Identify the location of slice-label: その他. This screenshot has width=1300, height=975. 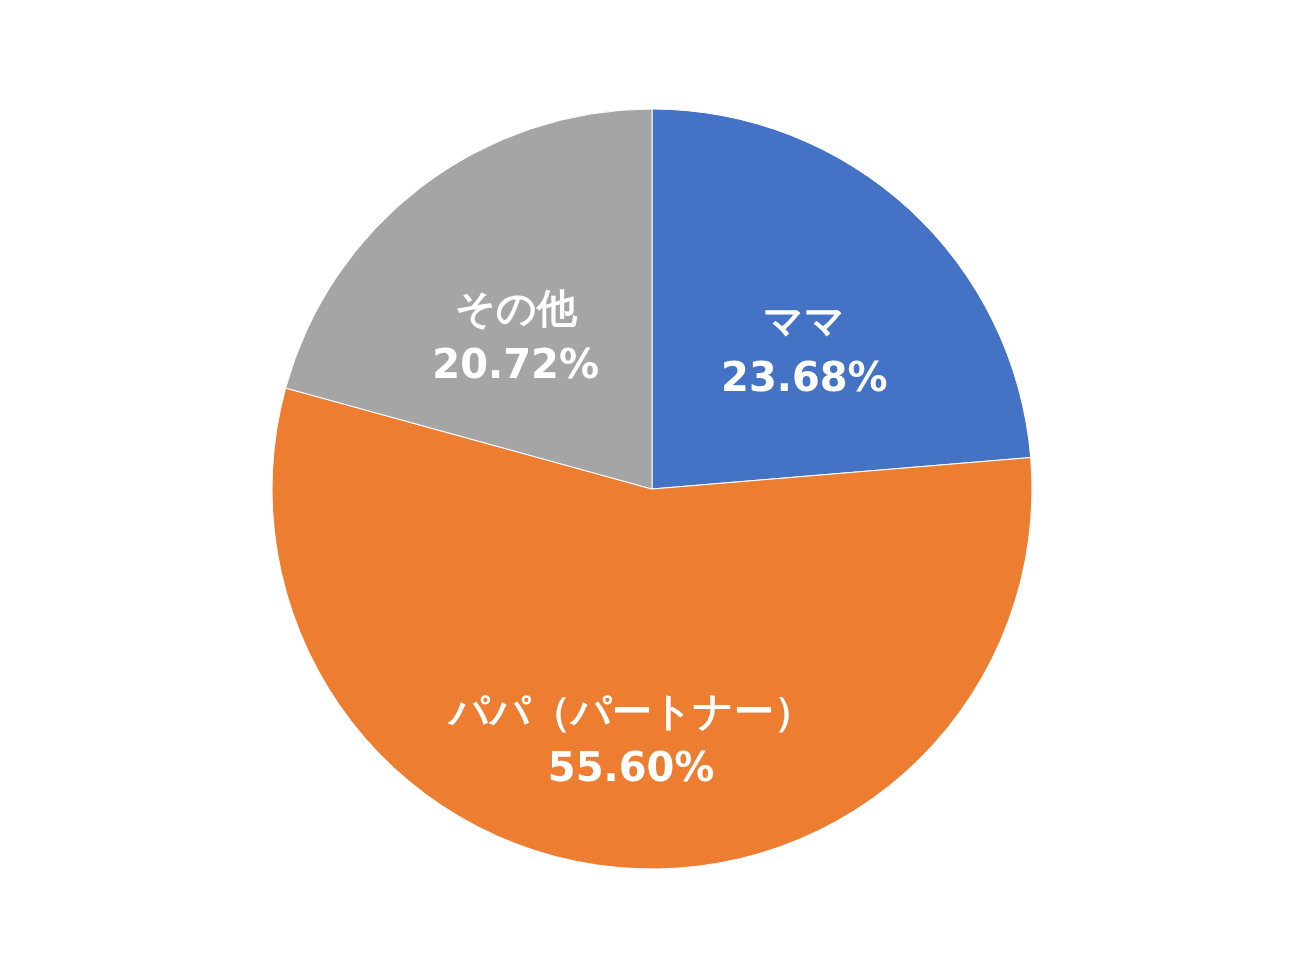
(516, 308).